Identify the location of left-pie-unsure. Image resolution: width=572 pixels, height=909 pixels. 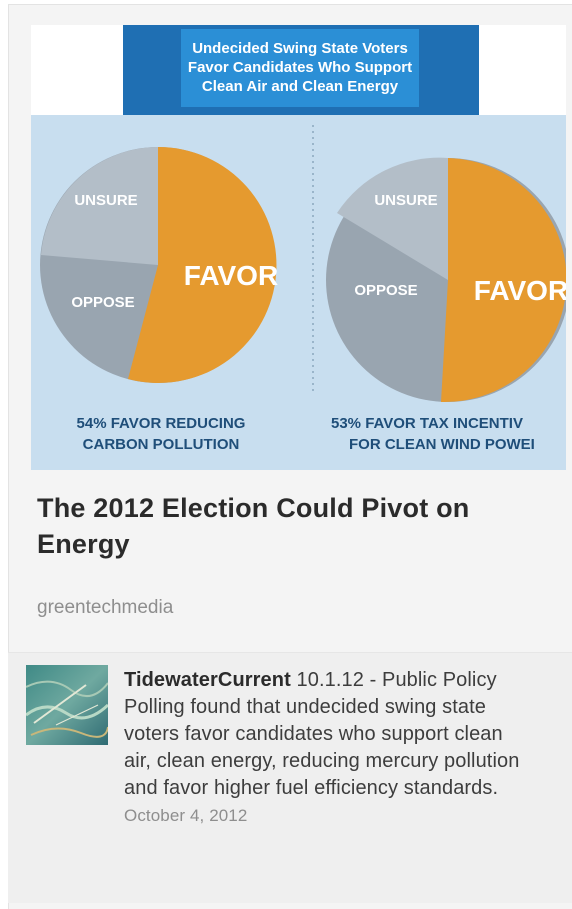
(99, 206).